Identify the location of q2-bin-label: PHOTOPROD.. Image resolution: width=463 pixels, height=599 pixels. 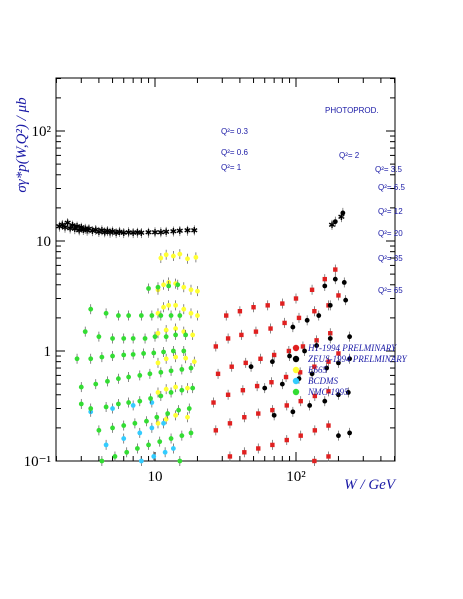
(352, 110).